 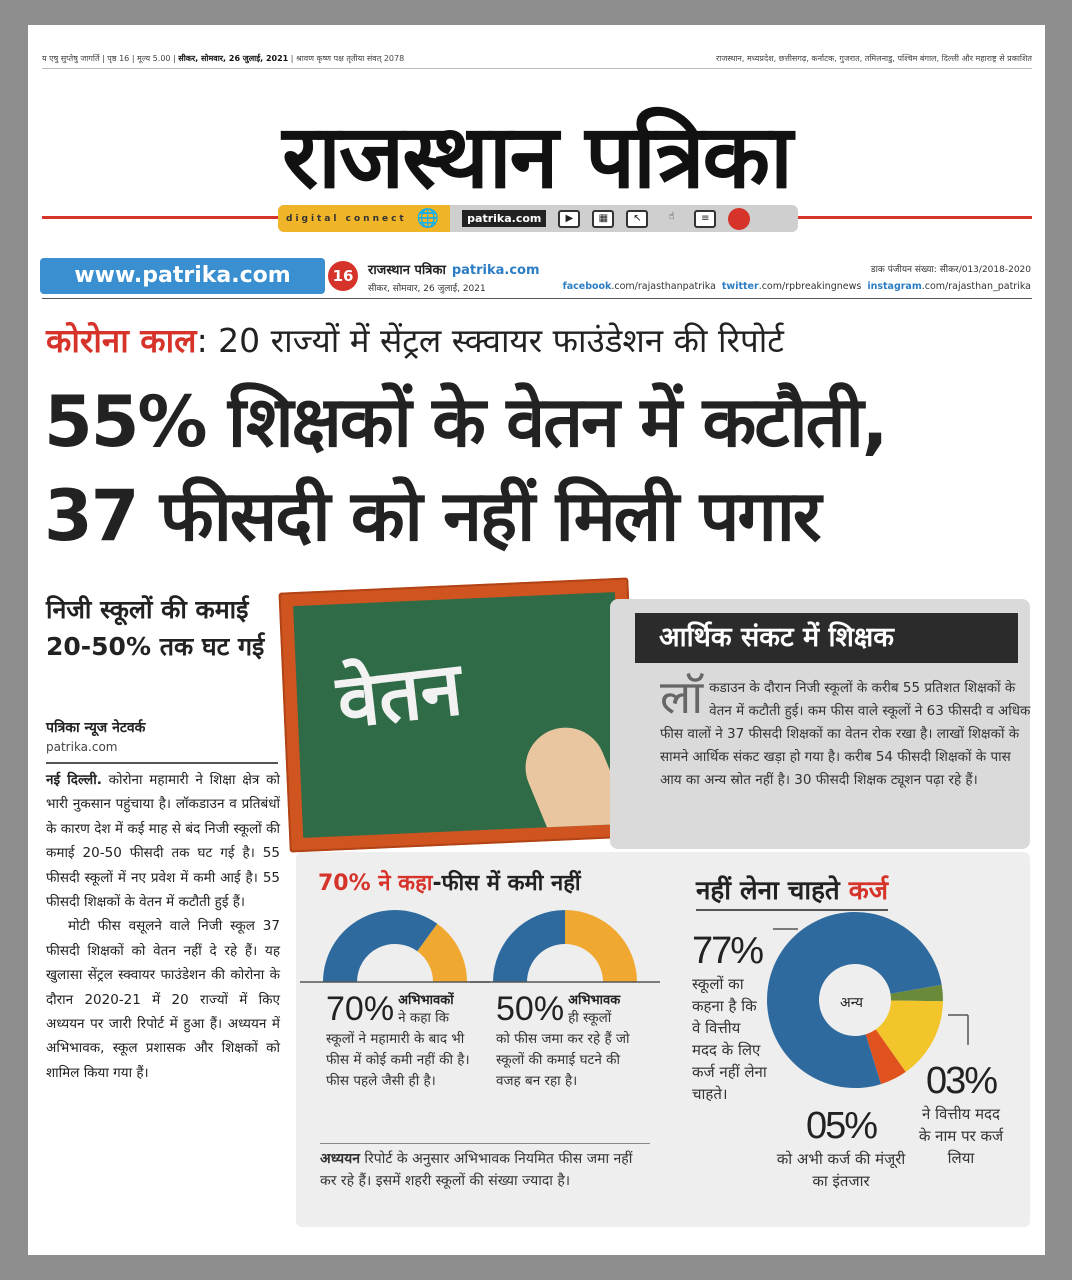 I want to click on issue-samvat: | श्रावण कृष्ण पक्ष तृतीया संवत् 2078, so click(x=347, y=58).